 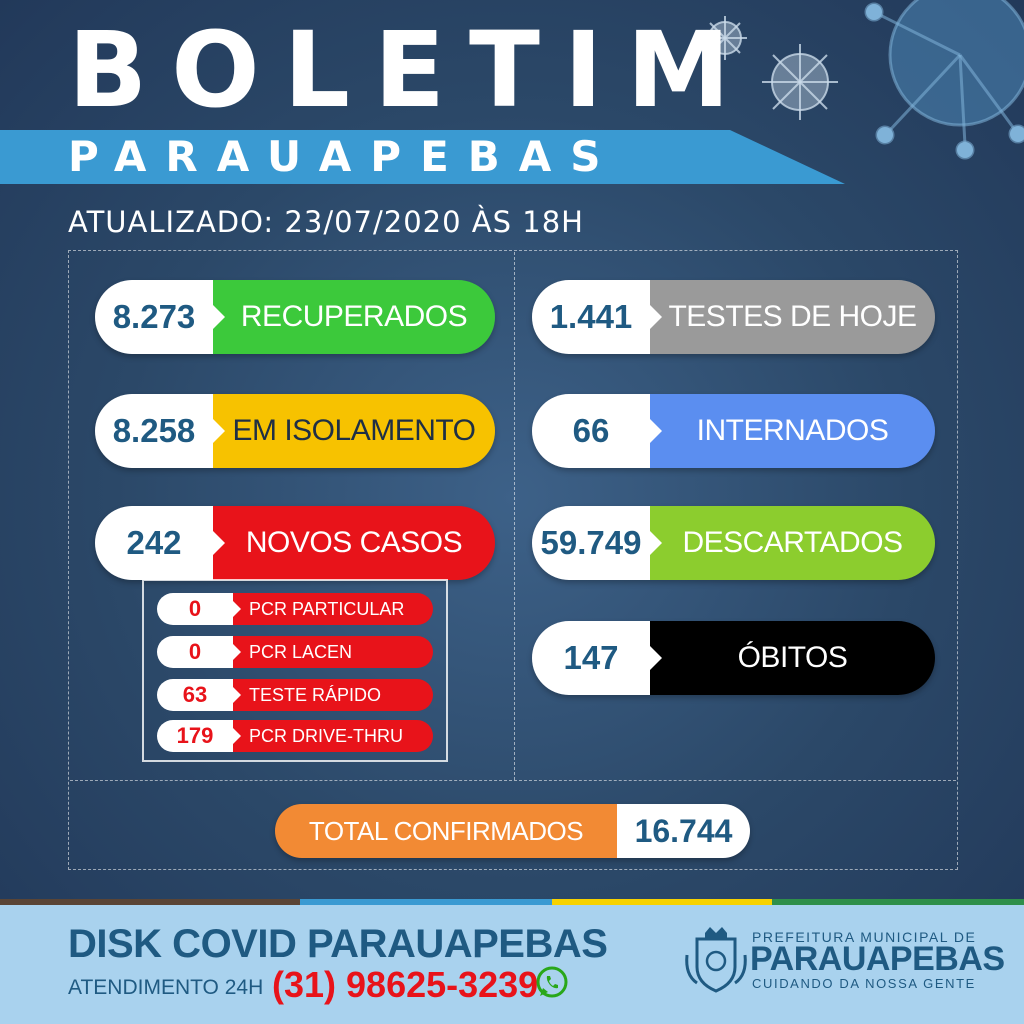 I want to click on breakdown-pcr-lacen: 0 PCR LACEN, so click(x=295, y=652).